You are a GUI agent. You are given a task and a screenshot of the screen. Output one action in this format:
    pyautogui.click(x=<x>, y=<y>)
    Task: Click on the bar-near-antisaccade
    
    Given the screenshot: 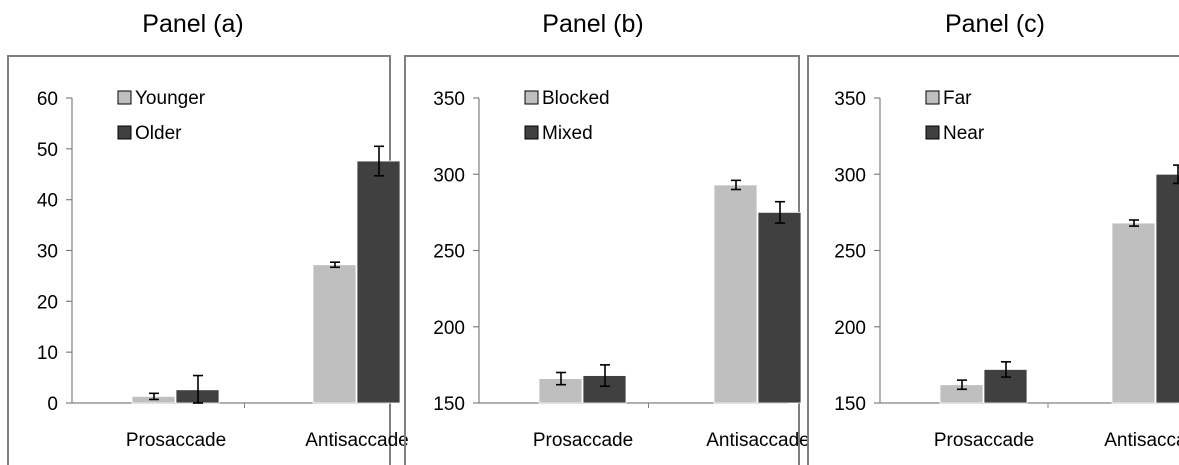 What is the action you would take?
    pyautogui.click(x=1167, y=288)
    